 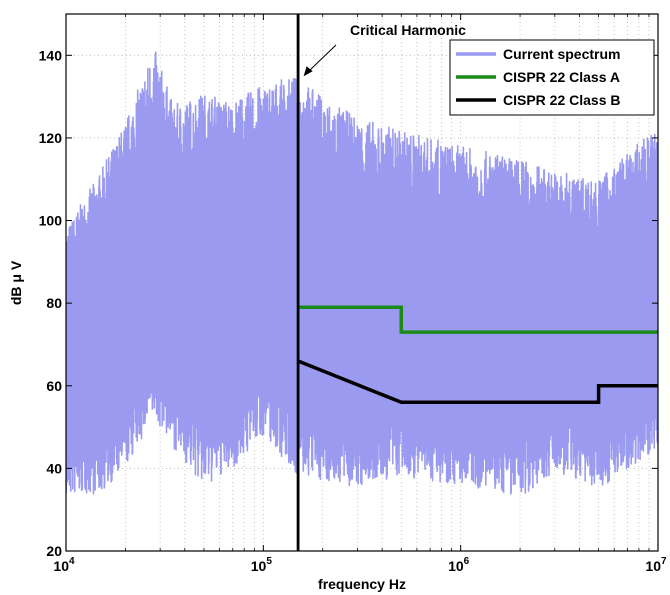 I want to click on x-tick-exponent: 4, so click(x=72, y=561).